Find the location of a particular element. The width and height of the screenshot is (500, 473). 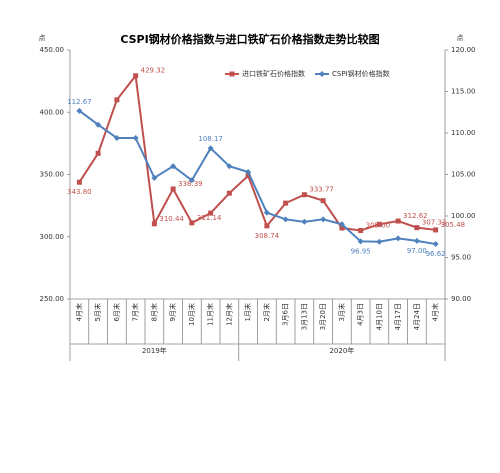

y-tick-label: 450.00 is located at coordinates (52, 50).